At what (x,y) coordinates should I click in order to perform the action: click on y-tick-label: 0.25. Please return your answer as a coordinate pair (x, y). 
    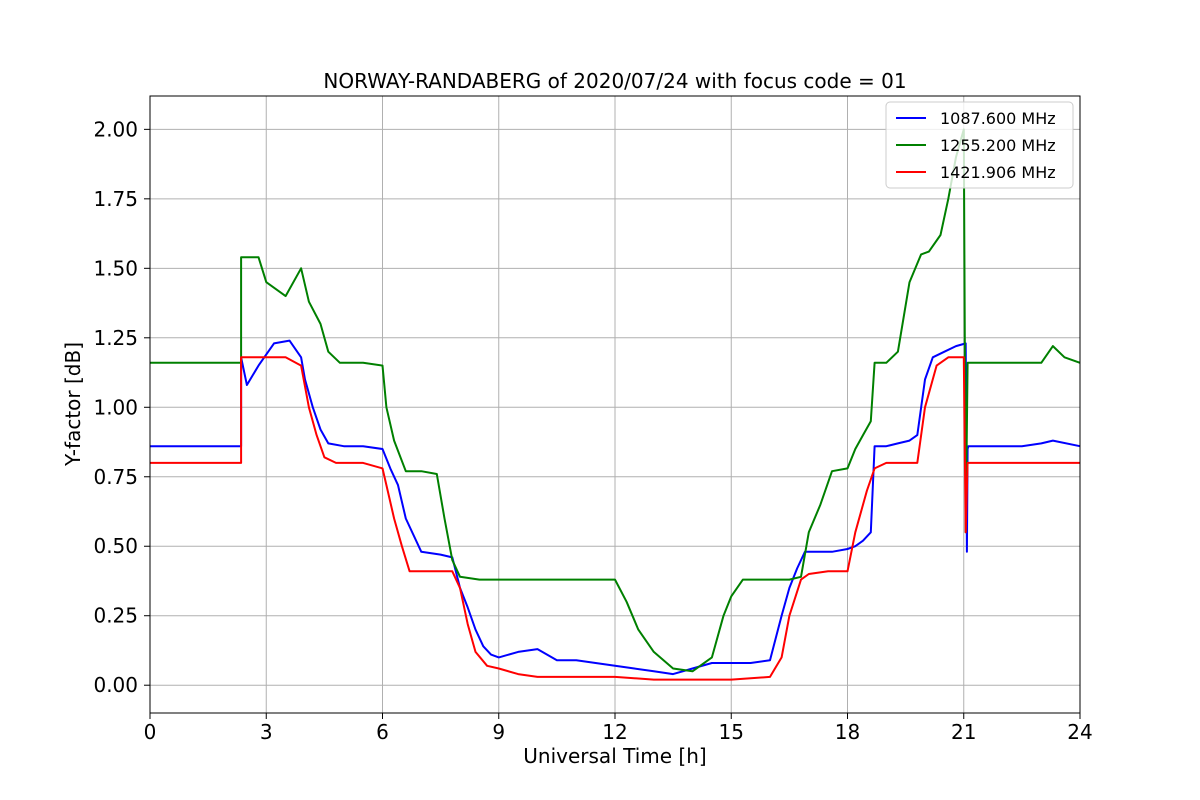
    Looking at the image, I should click on (115, 616).